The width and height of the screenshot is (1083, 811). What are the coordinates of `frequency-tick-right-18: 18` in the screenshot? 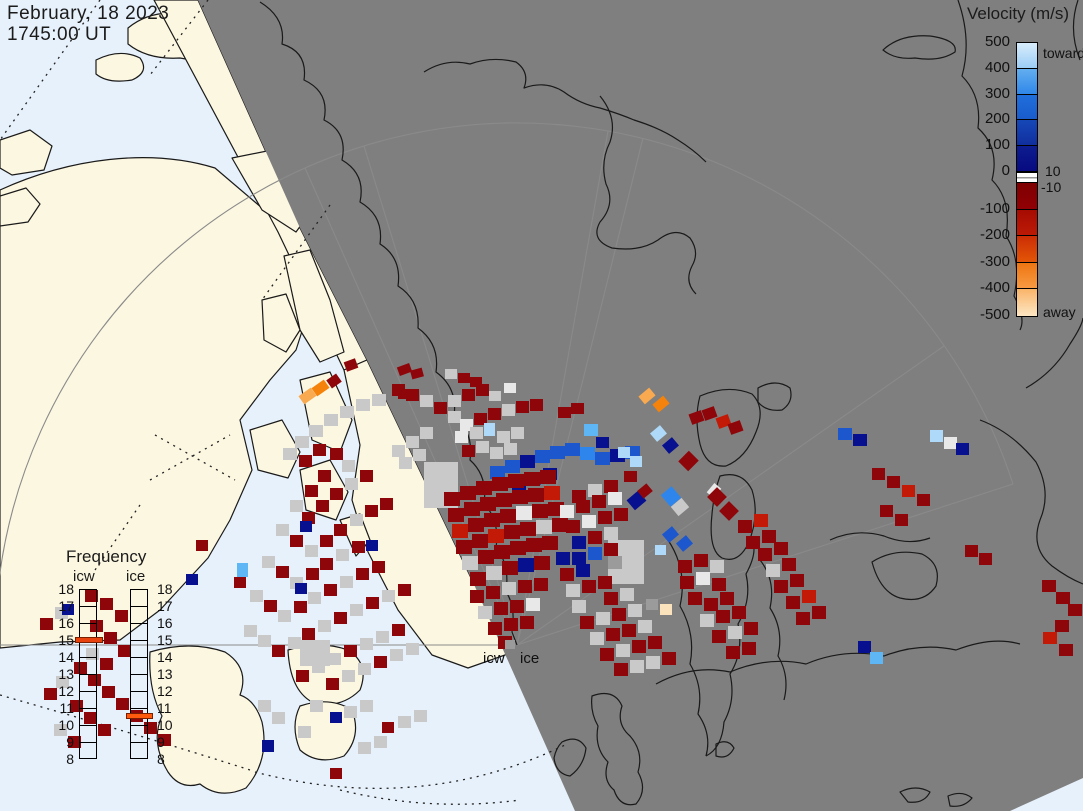 It's located at (165, 589).